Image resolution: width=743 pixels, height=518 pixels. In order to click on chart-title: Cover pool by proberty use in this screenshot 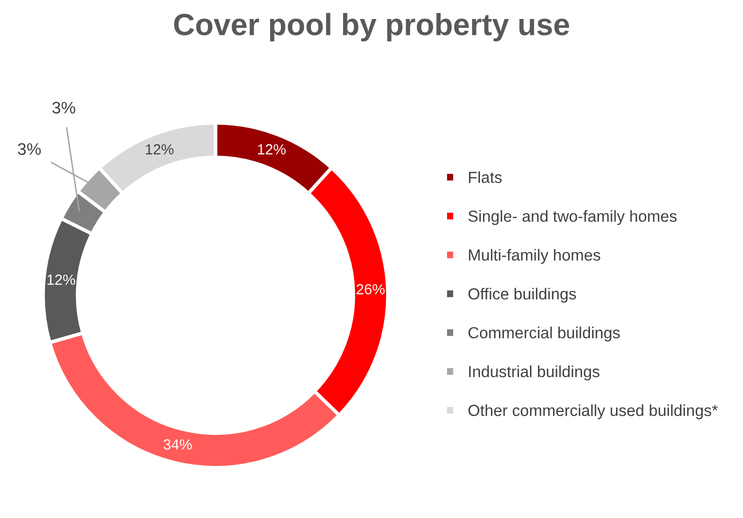, I will do `click(372, 27)`.